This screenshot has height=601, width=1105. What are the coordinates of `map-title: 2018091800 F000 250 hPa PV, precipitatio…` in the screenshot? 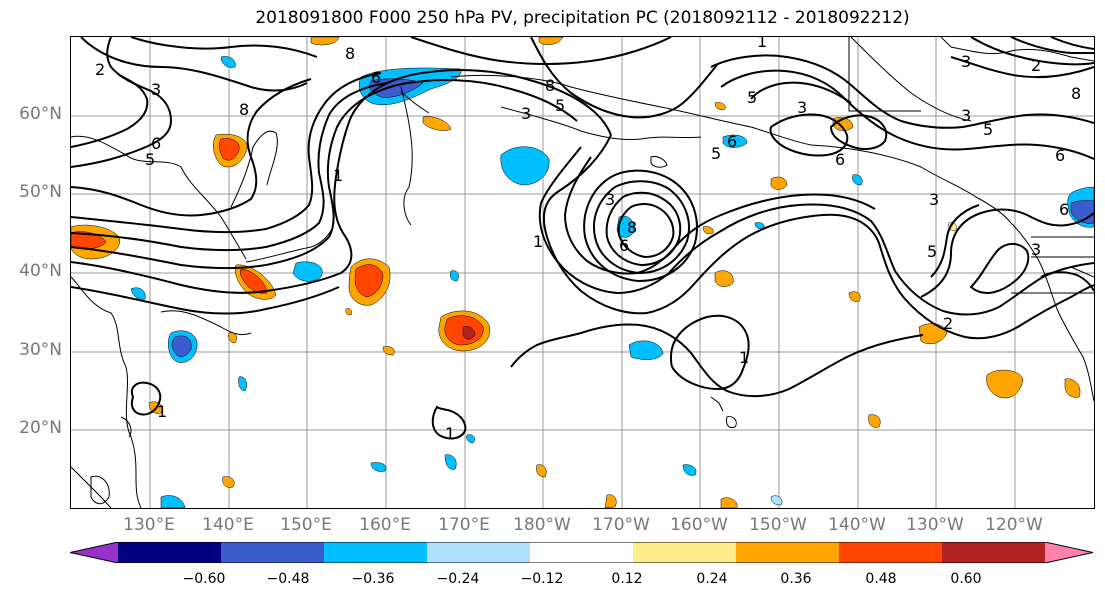 It's located at (582, 18).